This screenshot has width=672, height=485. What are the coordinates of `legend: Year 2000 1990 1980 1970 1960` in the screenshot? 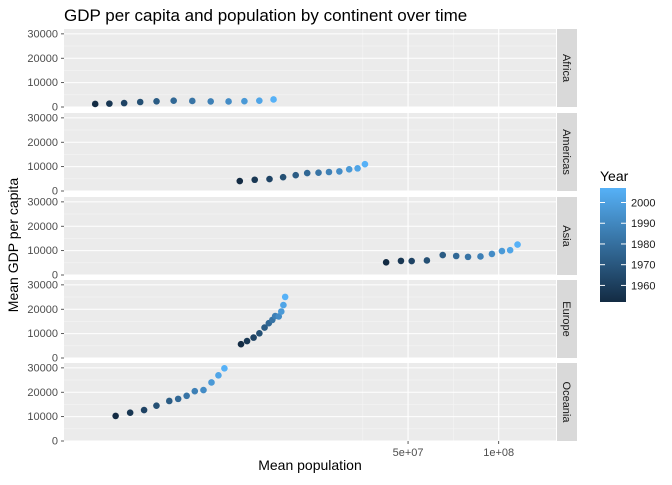 It's located at (627, 235).